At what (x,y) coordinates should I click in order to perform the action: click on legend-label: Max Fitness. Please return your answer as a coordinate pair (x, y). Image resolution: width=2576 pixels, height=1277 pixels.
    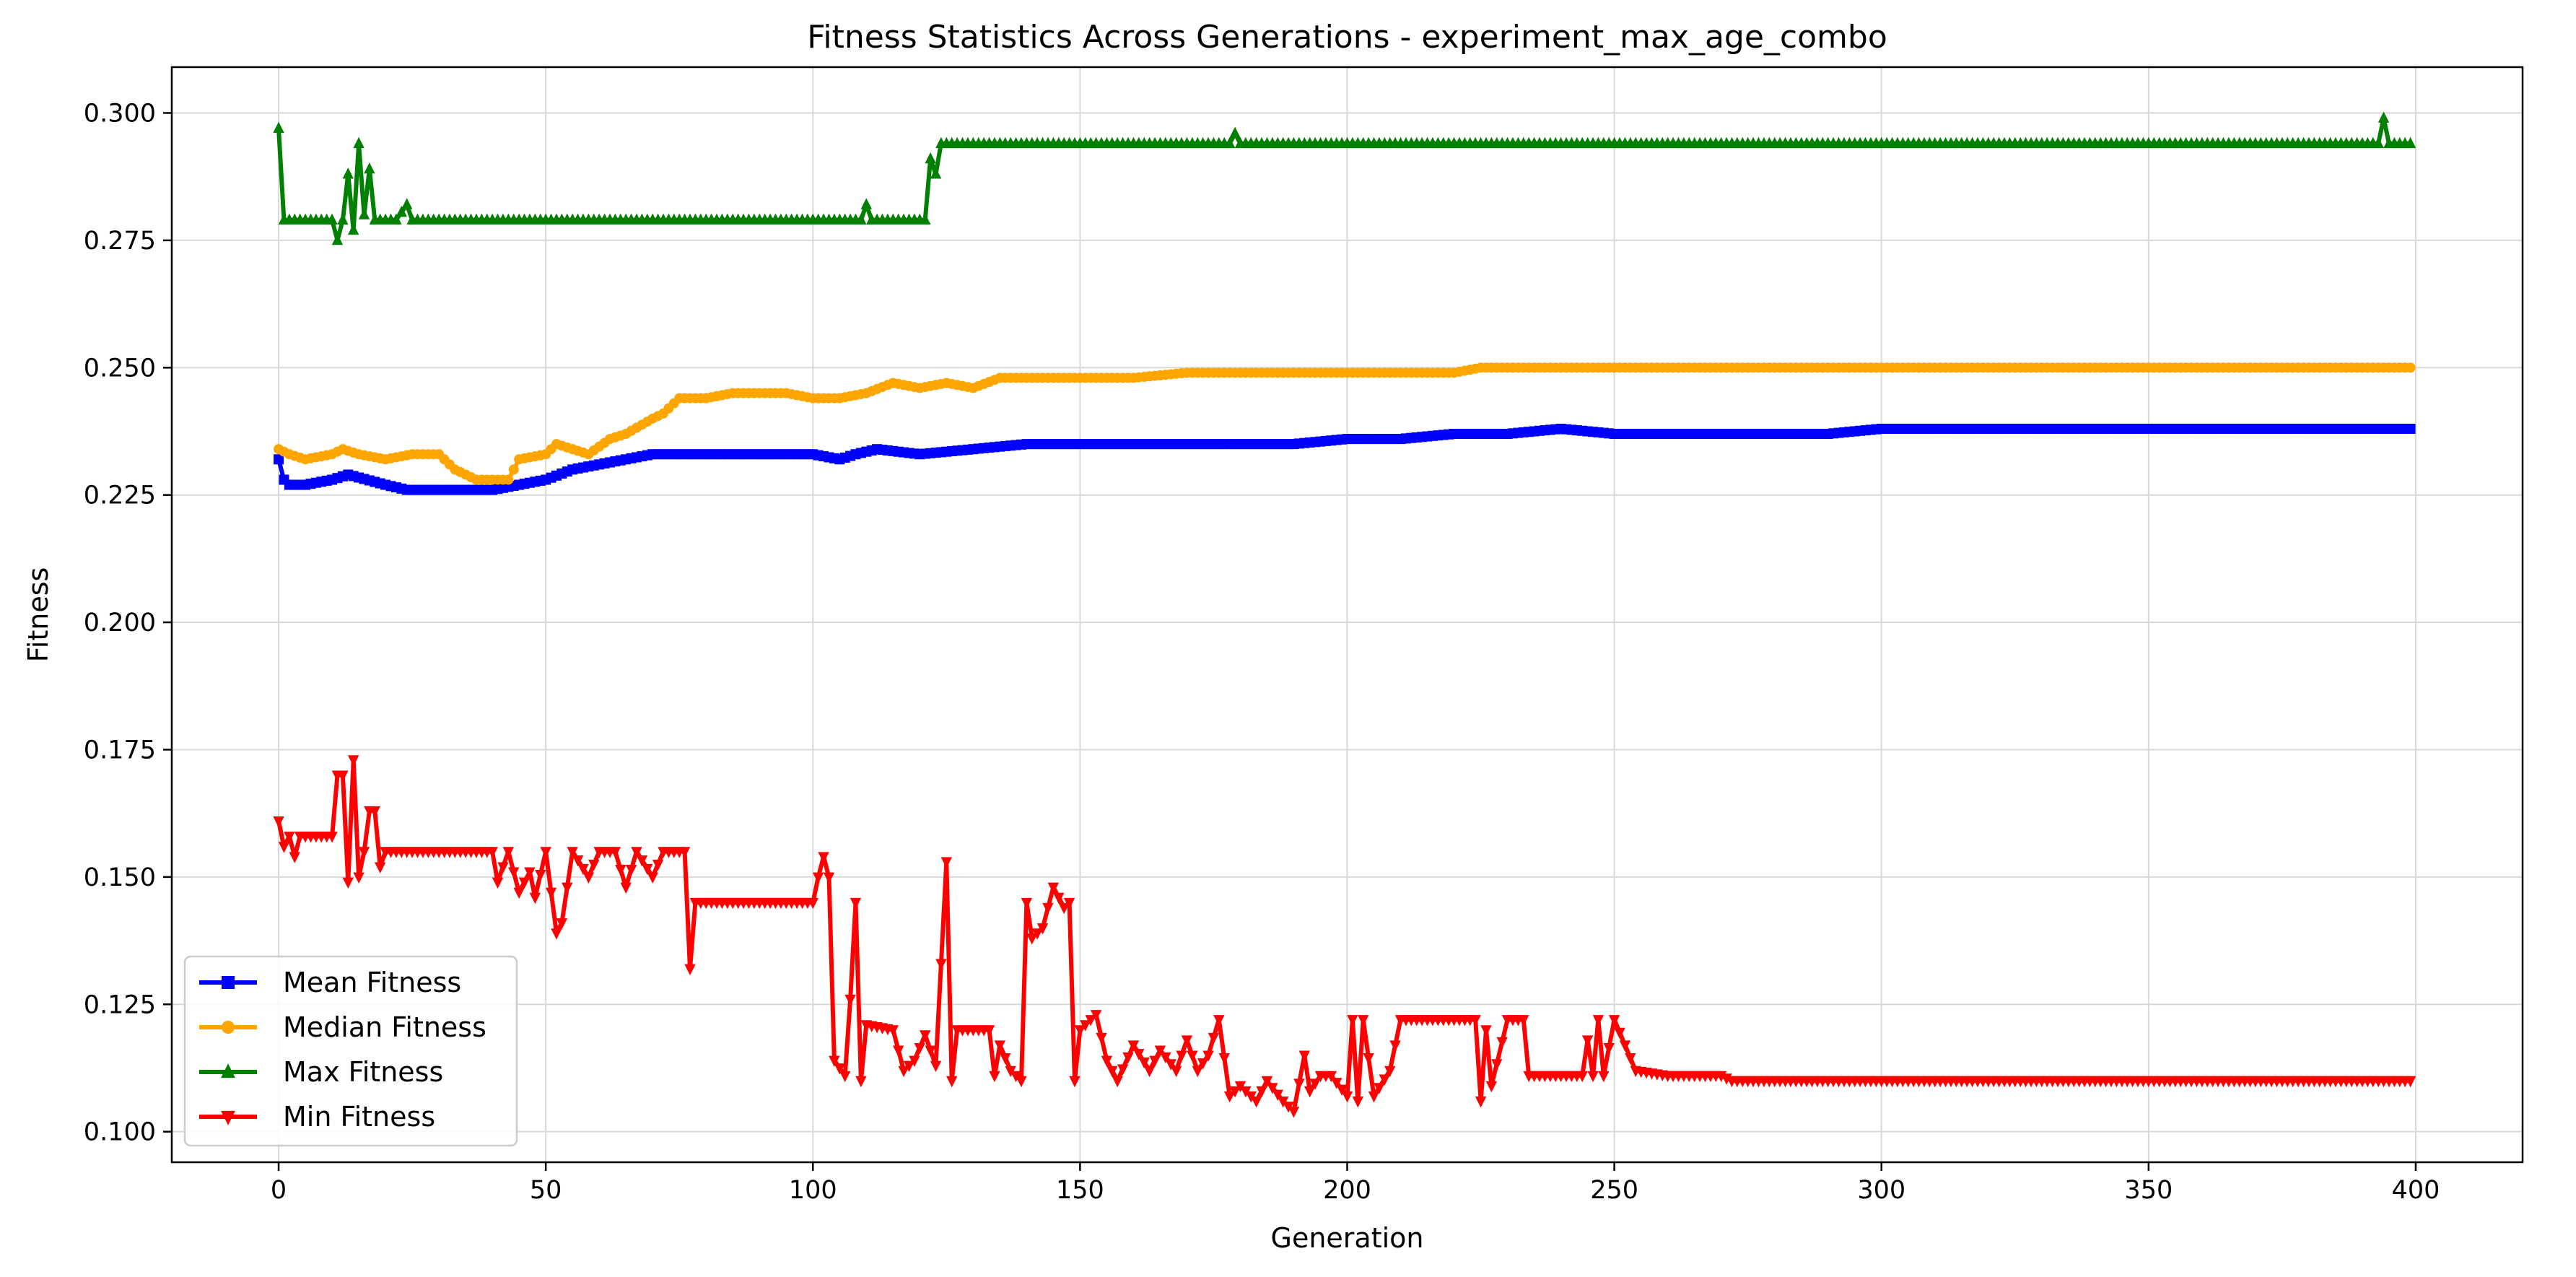
    Looking at the image, I should click on (363, 1072).